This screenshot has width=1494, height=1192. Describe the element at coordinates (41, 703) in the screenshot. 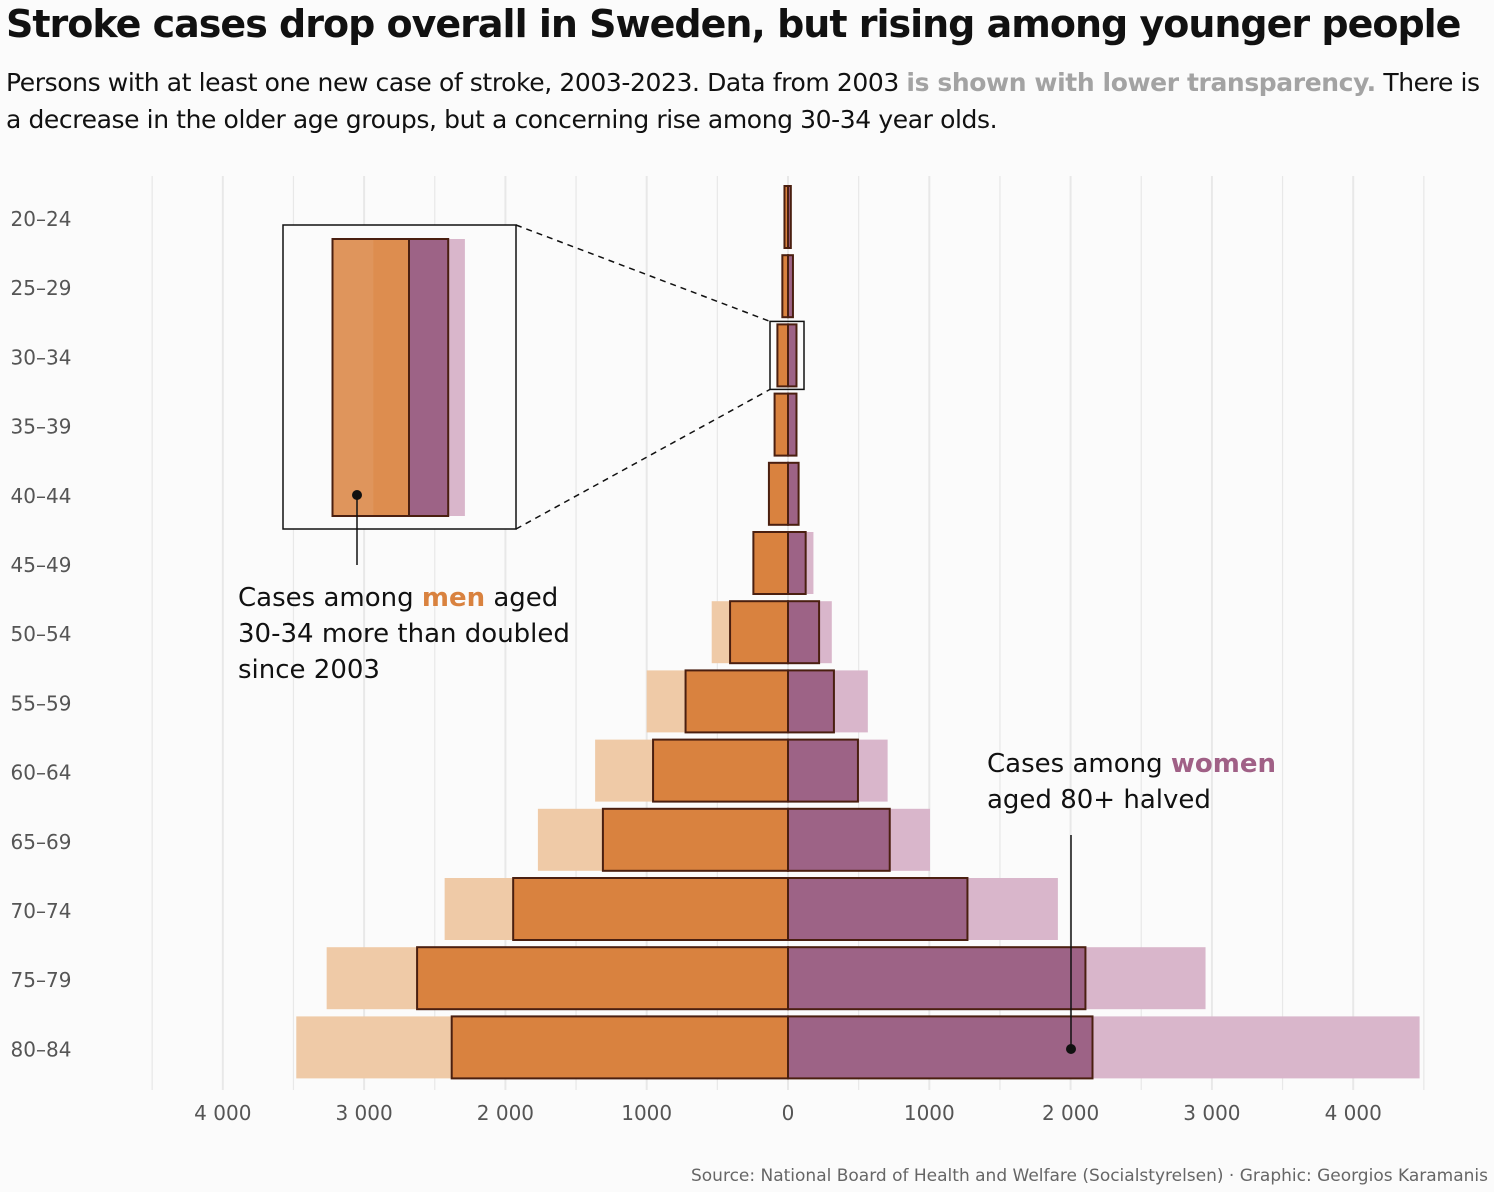

I see `y-tick-label: 55–59` at that location.